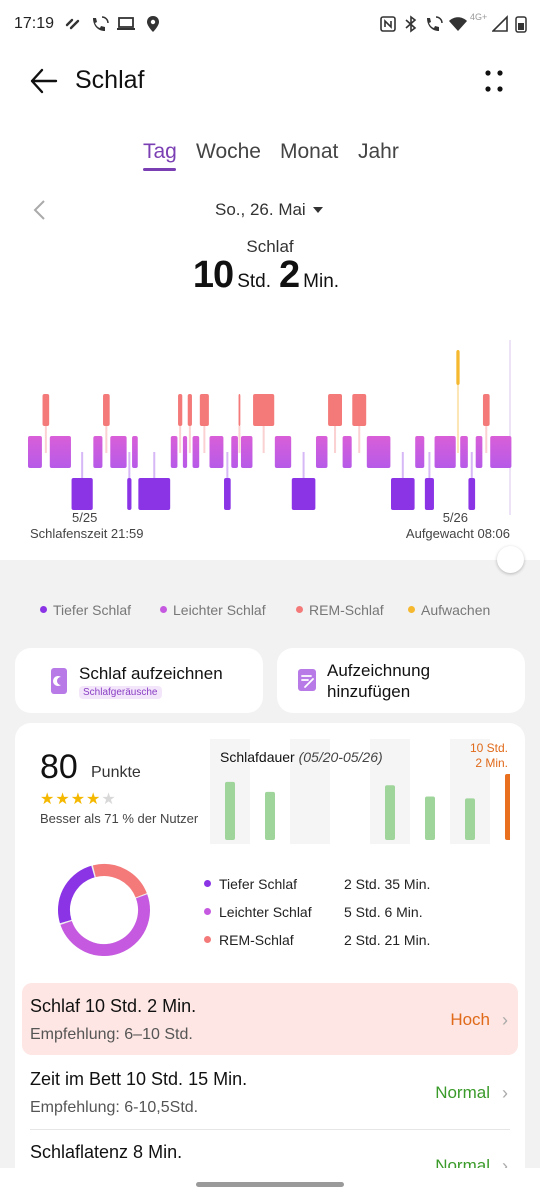  What do you see at coordinates (116, 772) in the screenshot?
I see `sleep-score-unit: Punkte` at bounding box center [116, 772].